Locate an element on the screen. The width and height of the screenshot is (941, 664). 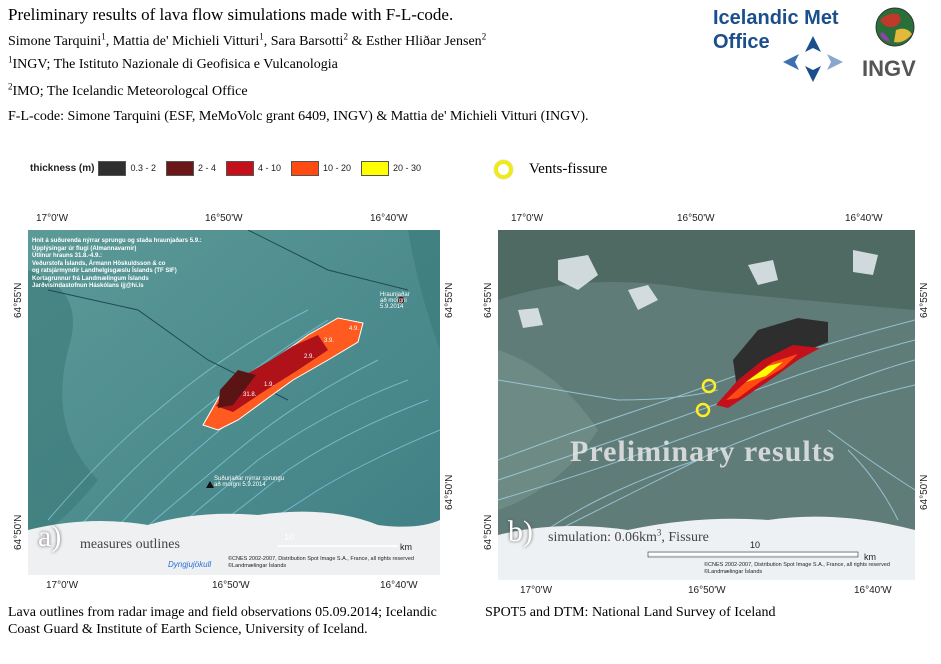
map-b-top-tick: 16°50'W is located at coordinates (696, 218).